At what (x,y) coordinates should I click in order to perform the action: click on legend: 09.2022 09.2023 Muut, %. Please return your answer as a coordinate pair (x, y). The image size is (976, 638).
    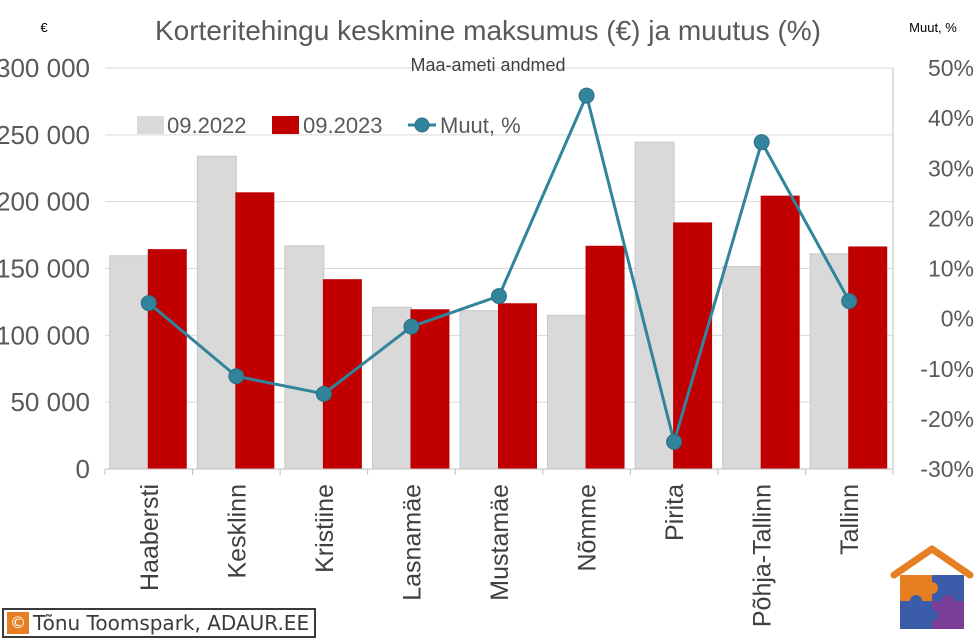
    Looking at the image, I should click on (329, 125).